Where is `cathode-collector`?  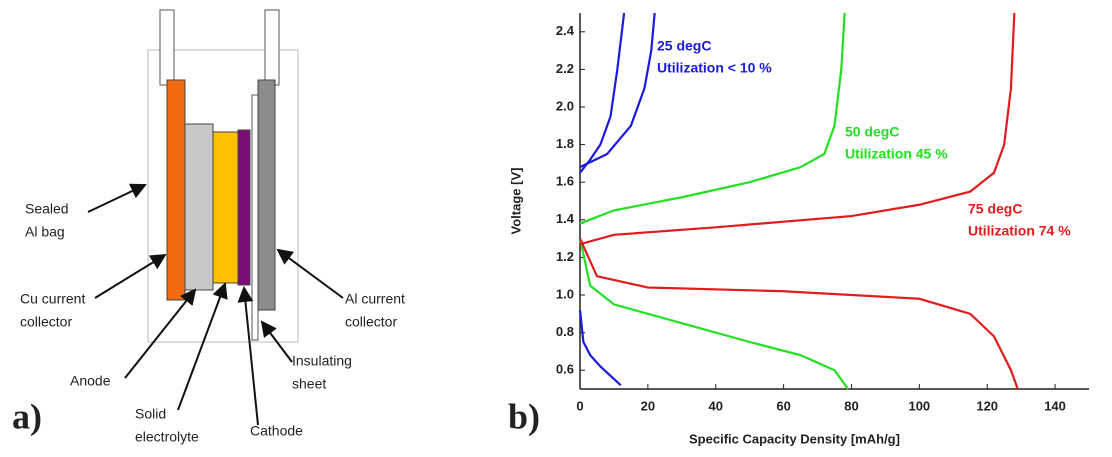 cathode-collector is located at coordinates (266, 195).